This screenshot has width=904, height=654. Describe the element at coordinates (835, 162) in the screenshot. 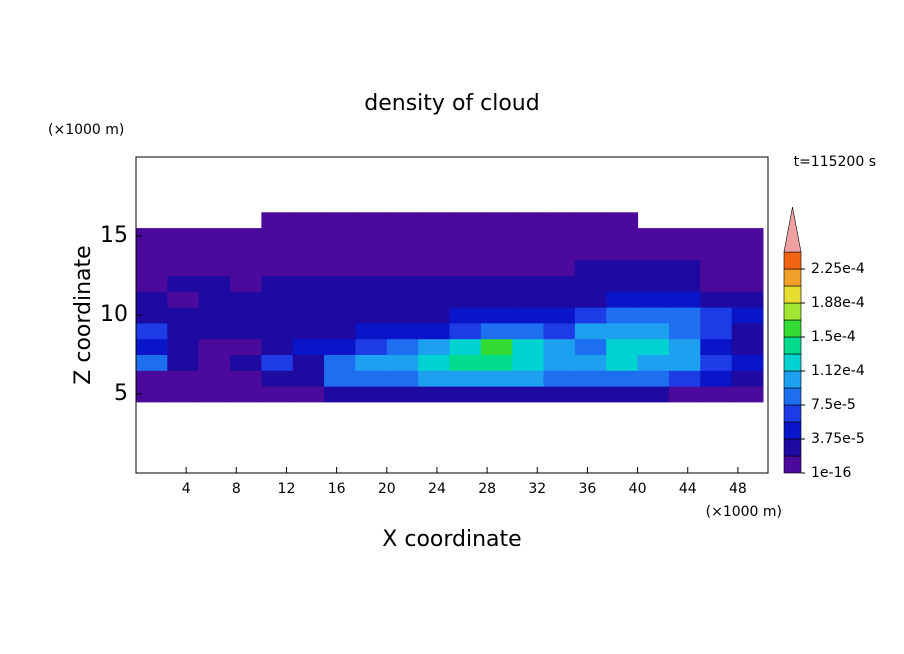

I see `time-label: t=115200 s` at that location.